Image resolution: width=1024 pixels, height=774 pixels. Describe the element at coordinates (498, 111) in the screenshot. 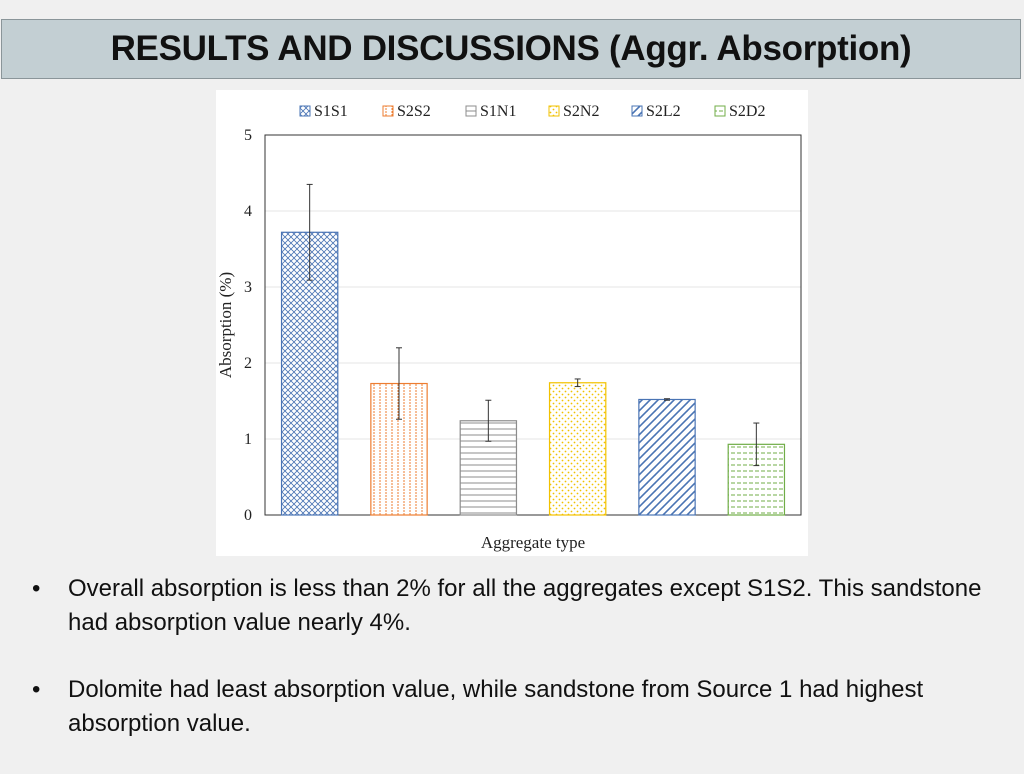

I see `legend-label-s1n1: S1N1` at that location.